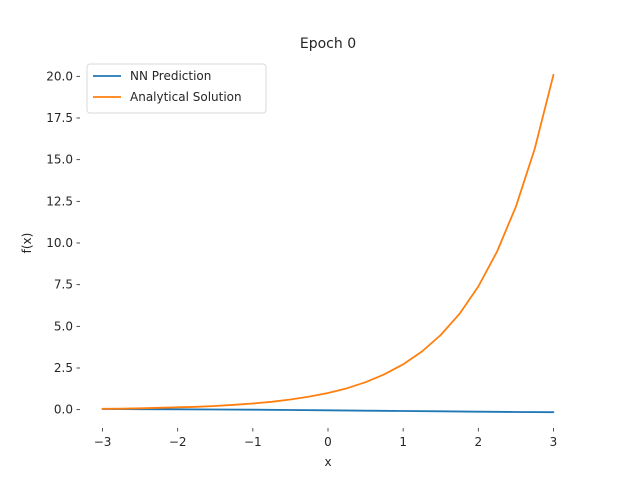 The image size is (640, 480). Describe the element at coordinates (63, 285) in the screenshot. I see `y-tick-label-3: 7.5` at that location.